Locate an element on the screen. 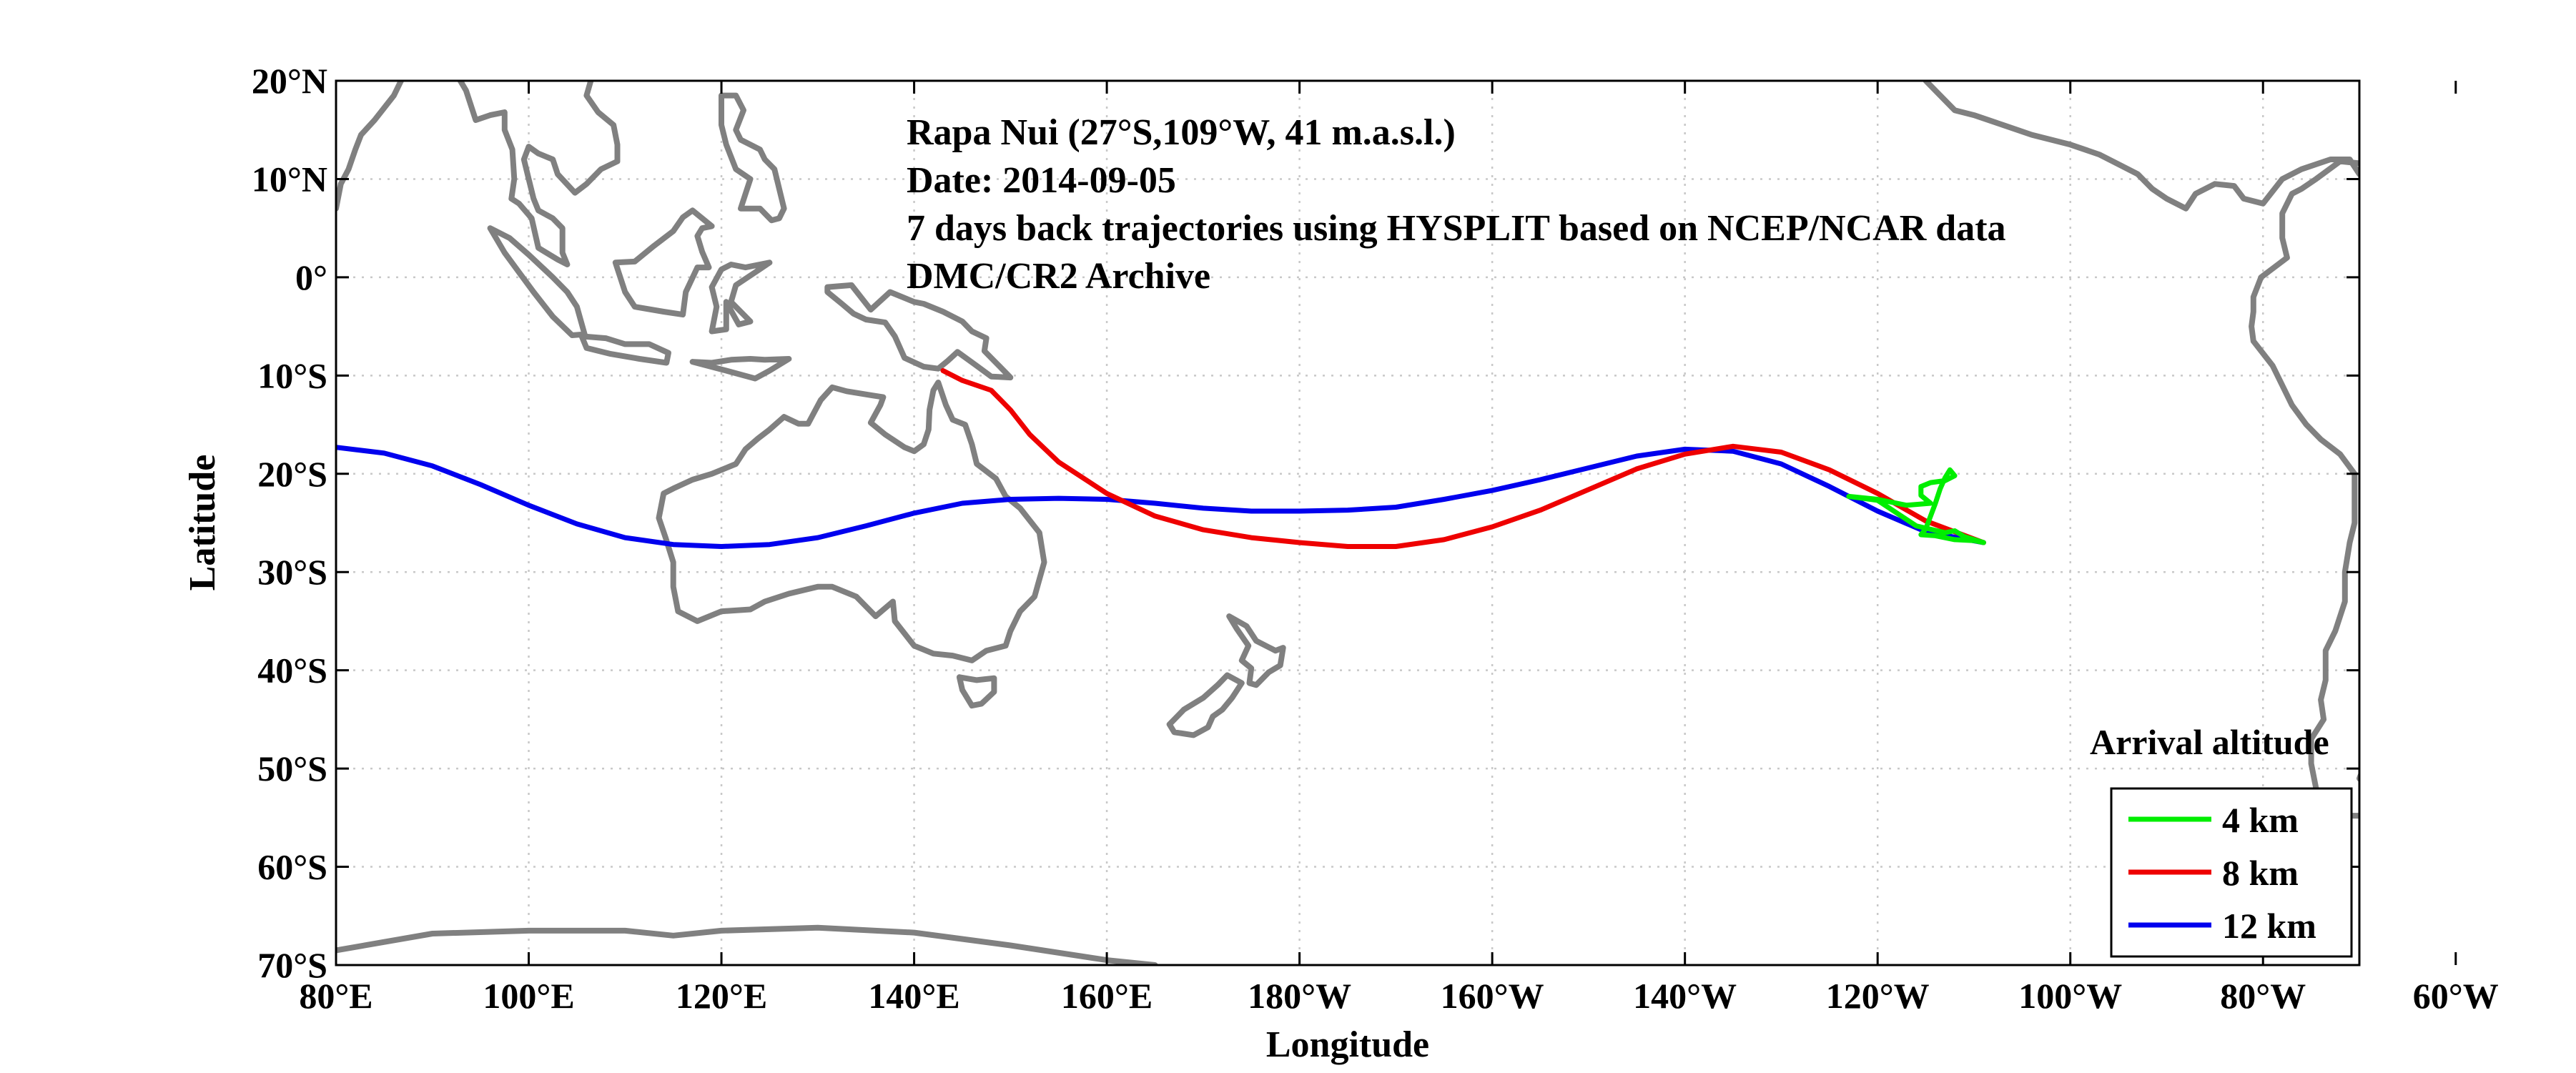 Image resolution: width=2576 pixels, height=1073 pixels. x-axis-title: Longitude is located at coordinates (1347, 1044).